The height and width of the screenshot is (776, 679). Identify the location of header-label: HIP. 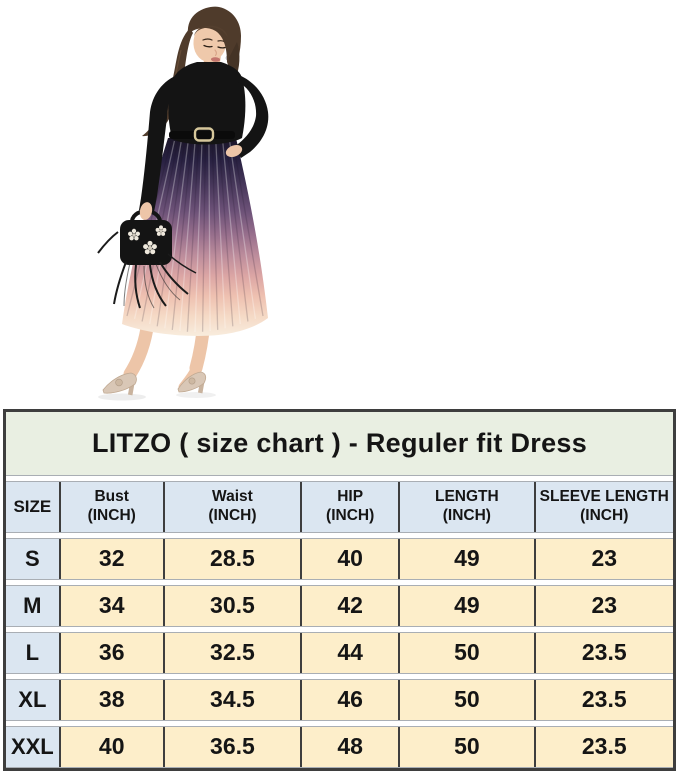
(350, 497).